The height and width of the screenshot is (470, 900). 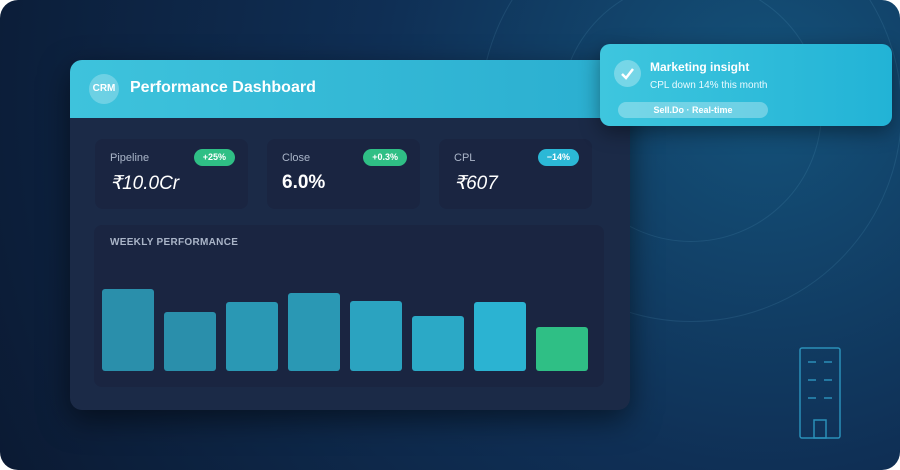 I want to click on kpi-card: Close +0.3% 6.0%, so click(x=343, y=174).